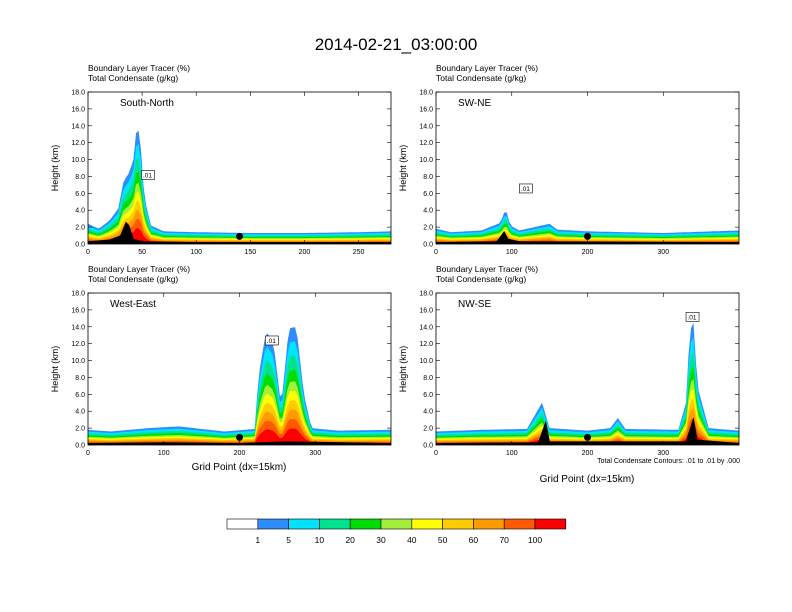 Image resolution: width=792 pixels, height=612 pixels. I want to click on x-tick-label: 150, so click(250, 252).